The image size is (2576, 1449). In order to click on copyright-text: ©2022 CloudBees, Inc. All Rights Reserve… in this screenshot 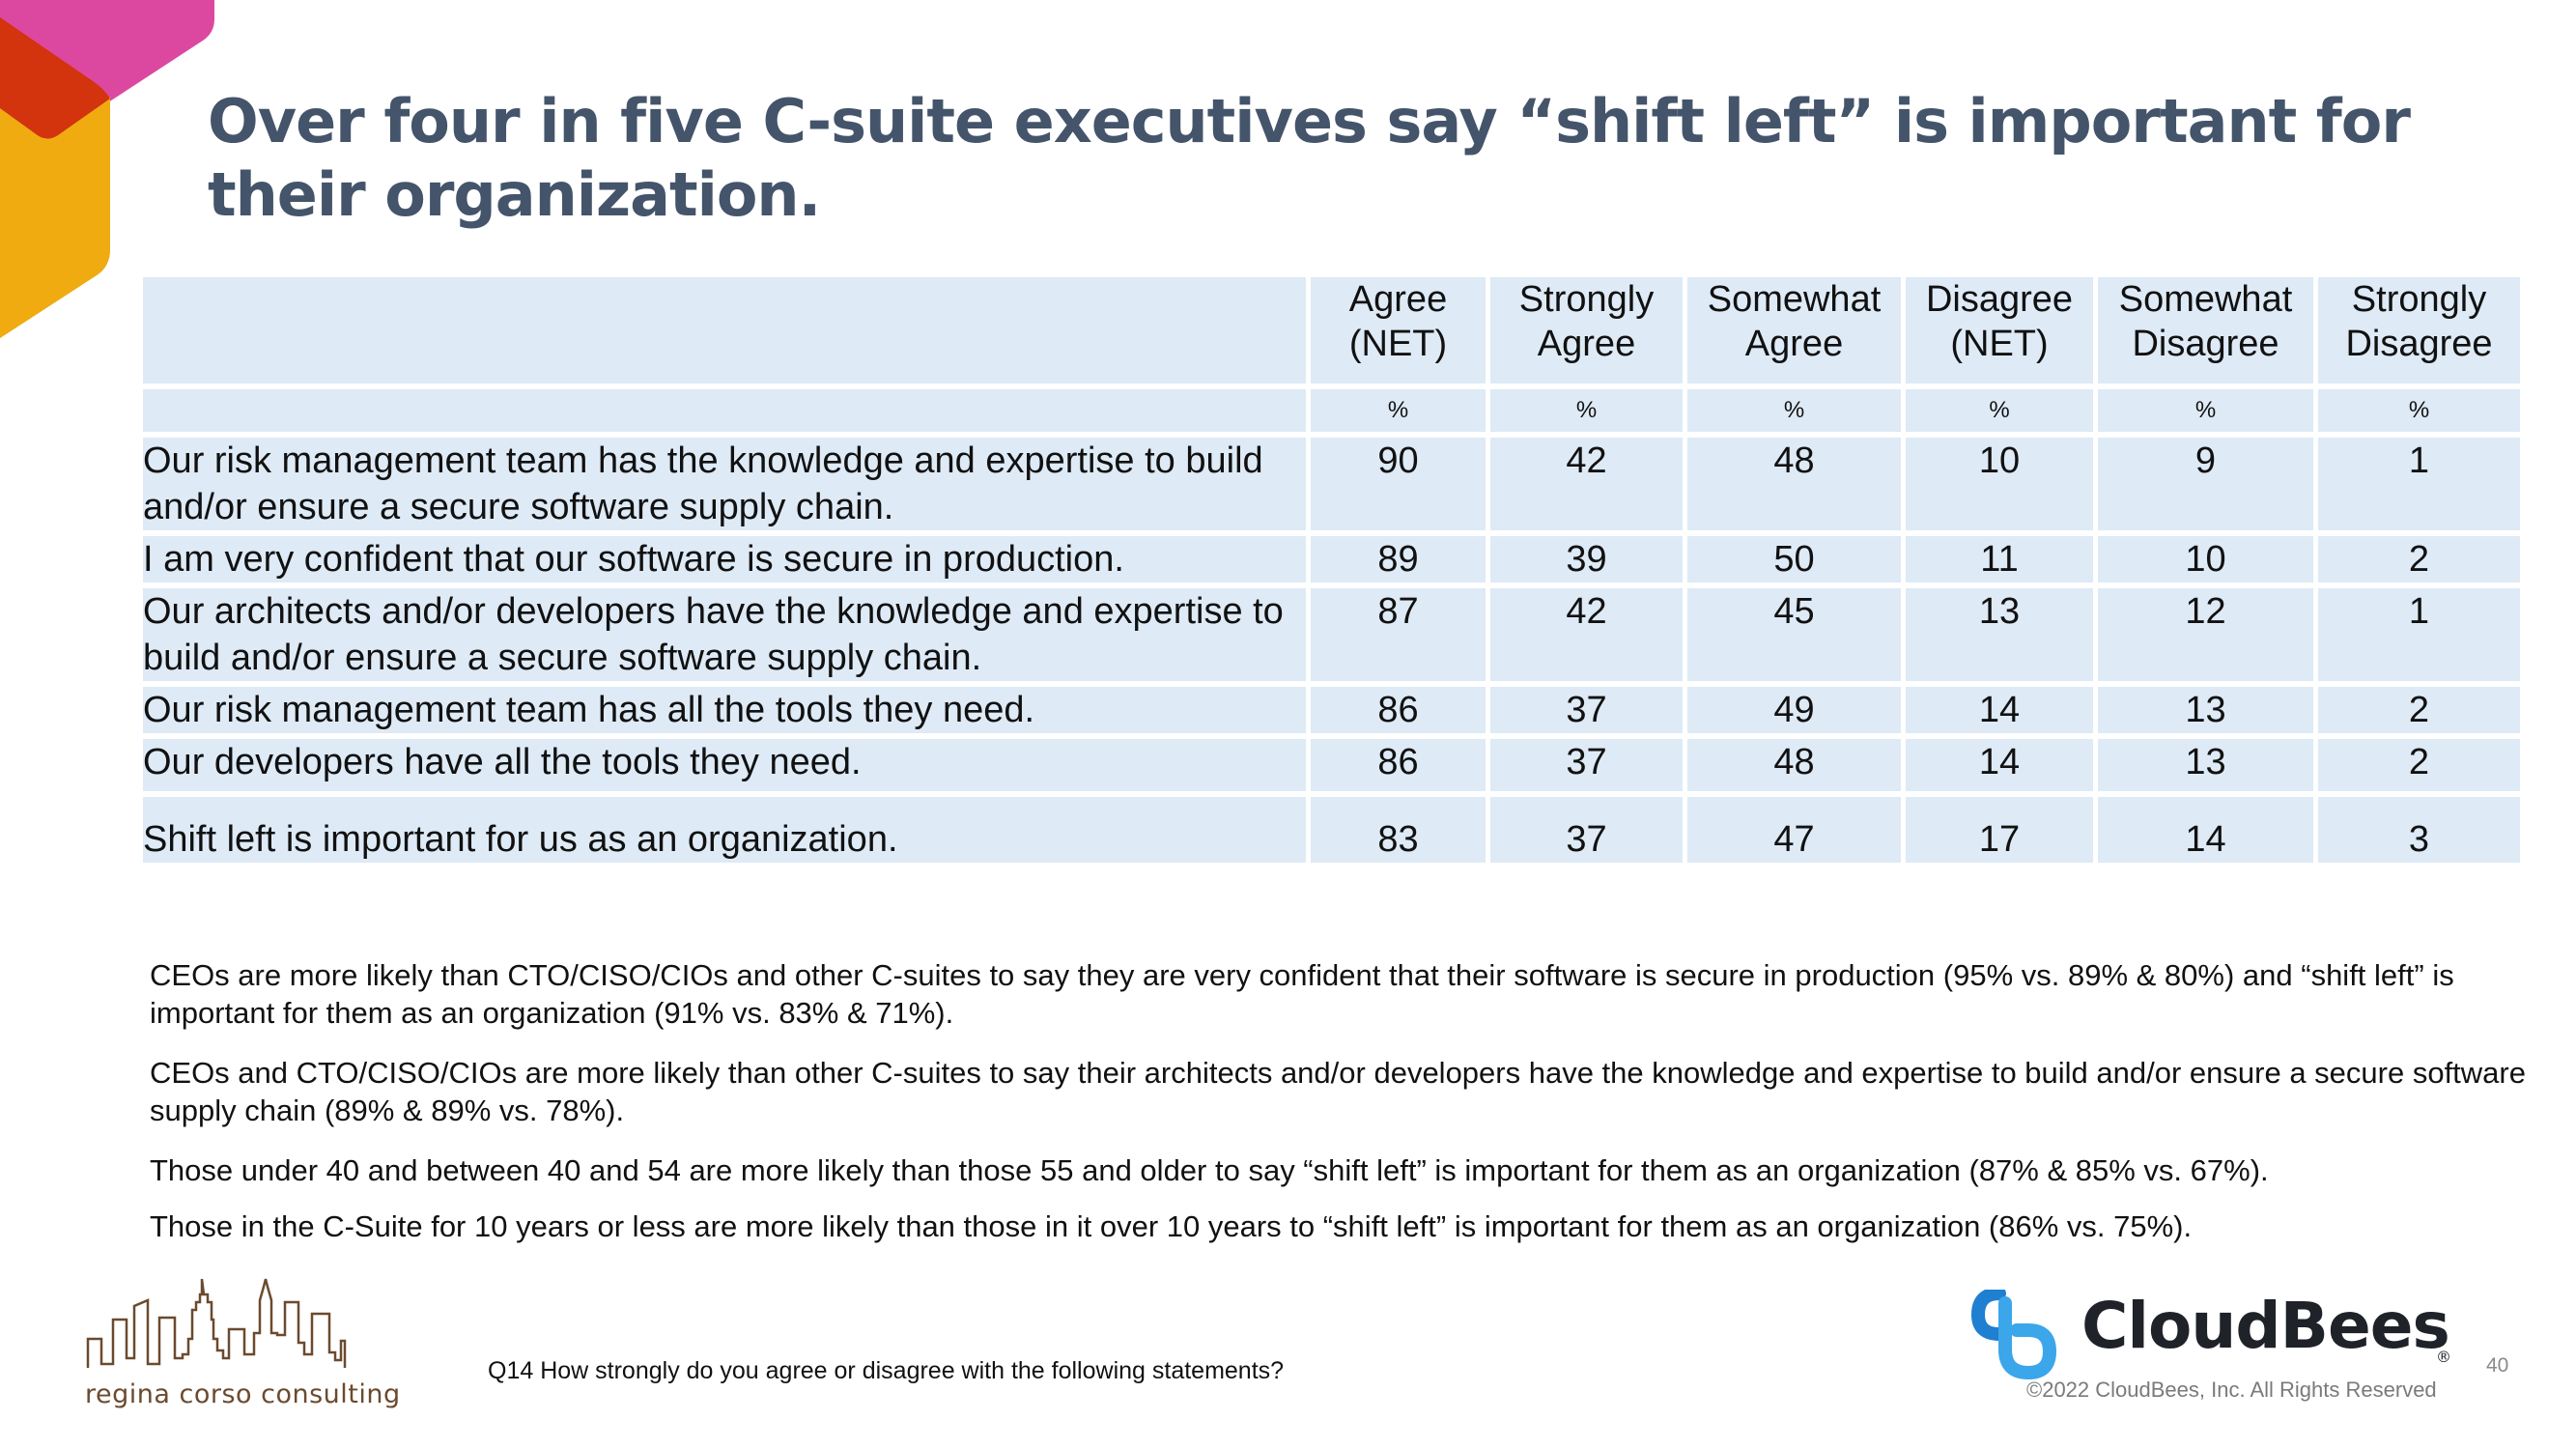, I will do `click(2231, 1390)`.